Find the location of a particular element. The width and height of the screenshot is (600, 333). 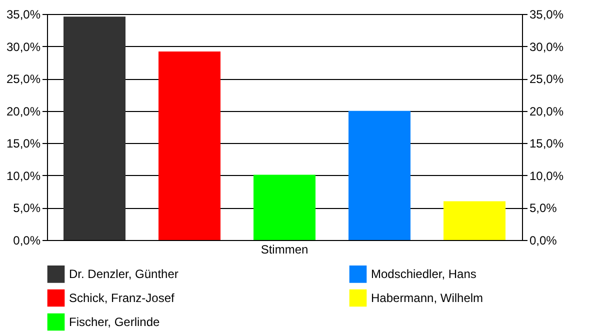

text: 0,0% is located at coordinates (543, 241).